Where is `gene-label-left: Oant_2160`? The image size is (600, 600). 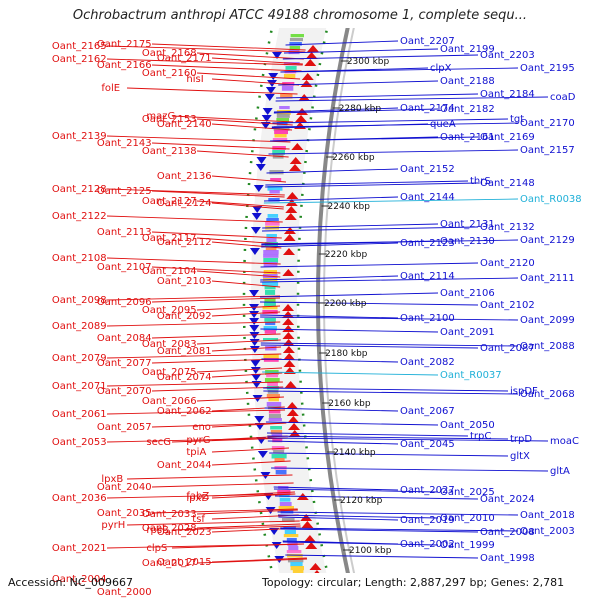 gene-label-left: Oant_2160 is located at coordinates (169, 73).